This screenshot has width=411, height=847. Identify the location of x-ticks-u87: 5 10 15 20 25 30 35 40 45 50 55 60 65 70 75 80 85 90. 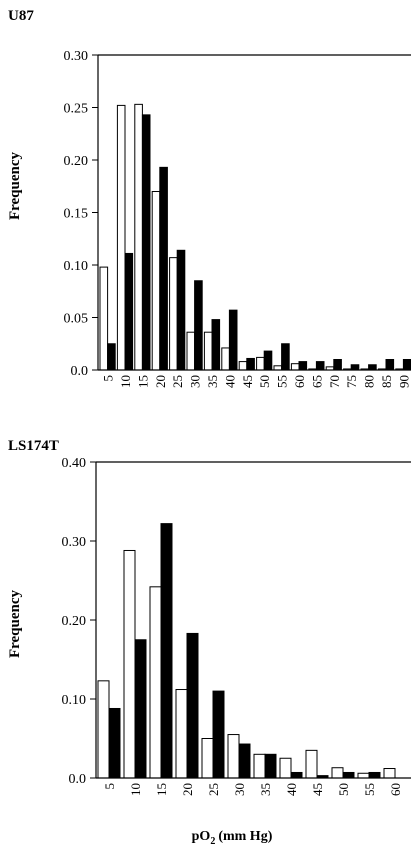
(256, 381).